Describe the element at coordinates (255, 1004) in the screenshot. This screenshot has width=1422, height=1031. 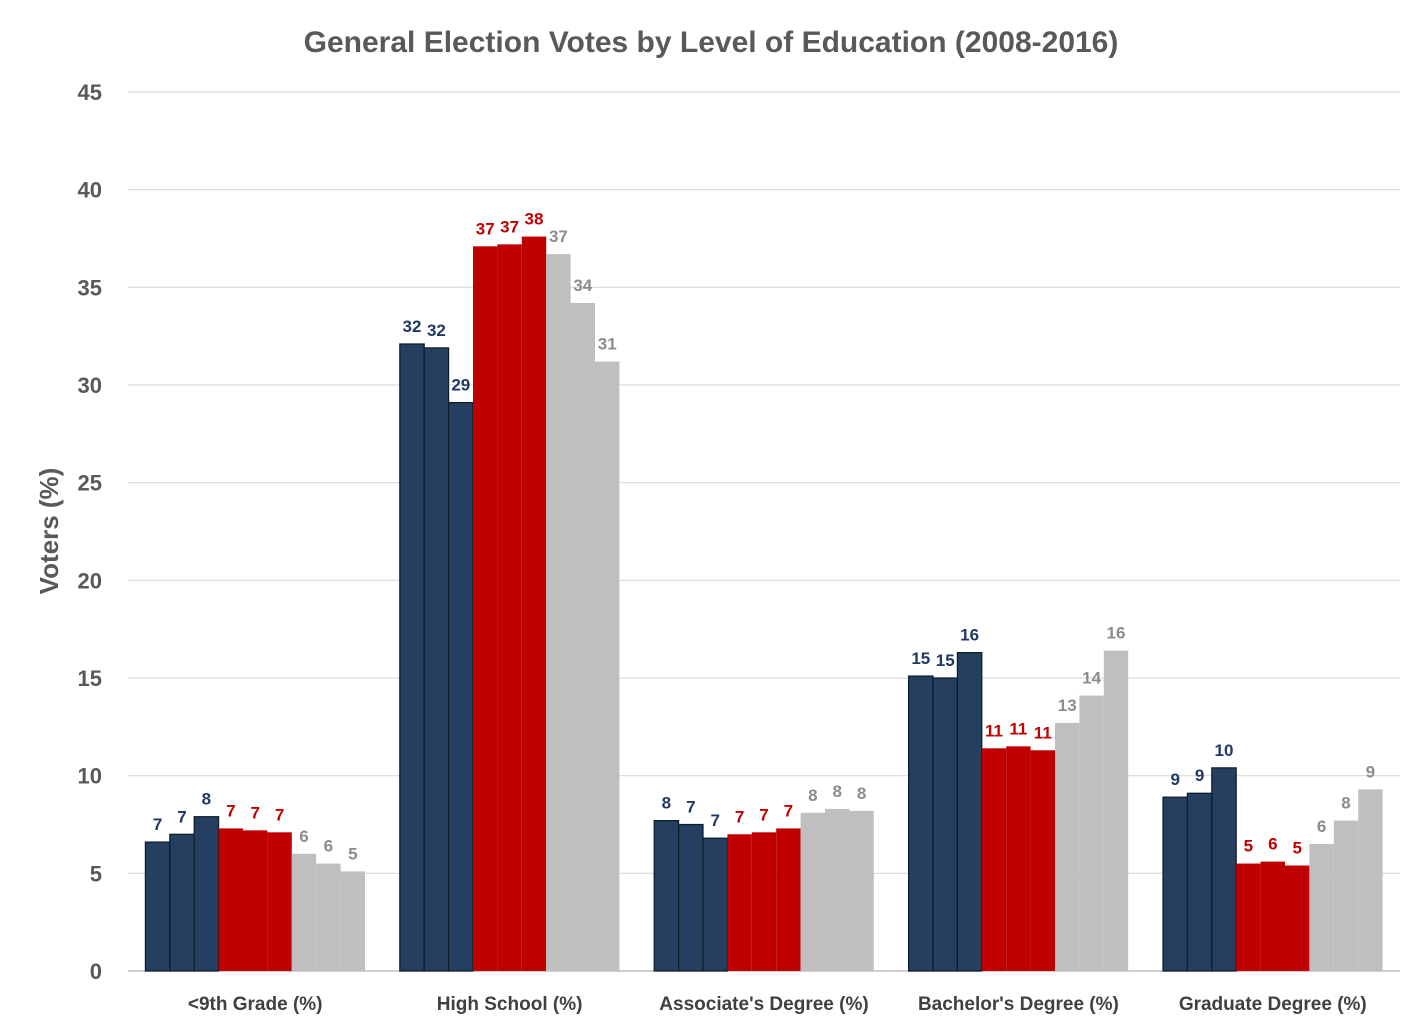
I see `x-tick-label: <9th Grade (%)` at that location.